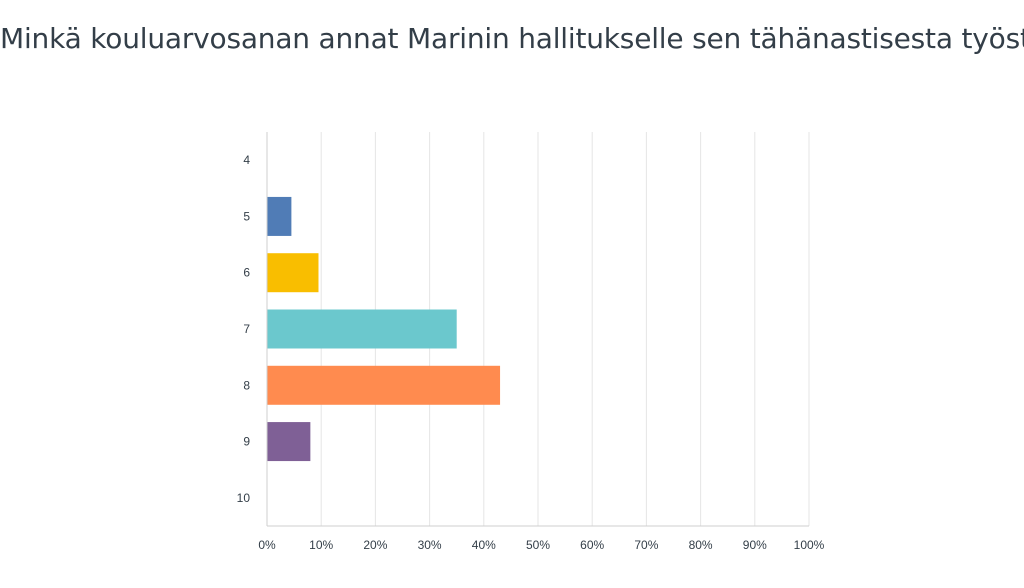  I want to click on x-tick-label: 10%, so click(321, 545).